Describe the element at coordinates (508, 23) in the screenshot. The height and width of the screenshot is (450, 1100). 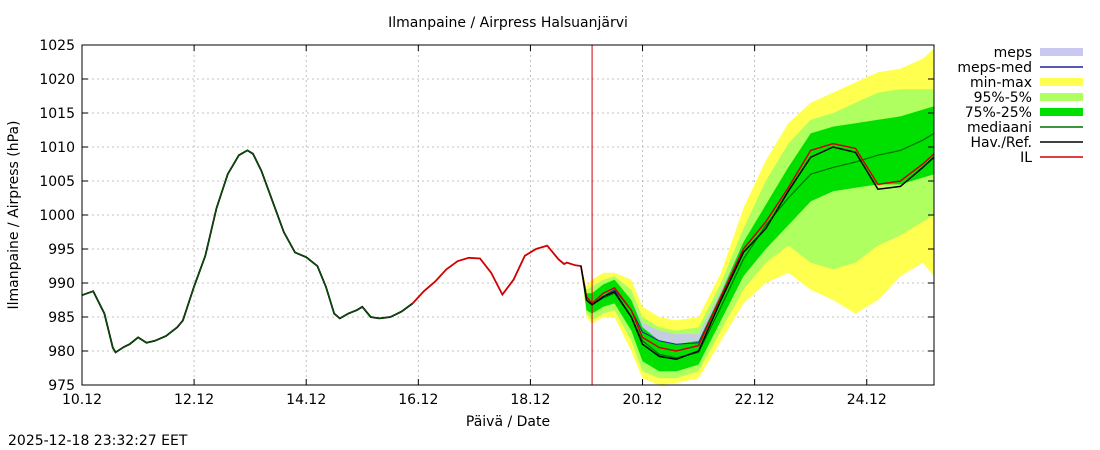
I see `chart-title: Ilmanpaine / Airpress Halsuanjärvi` at that location.